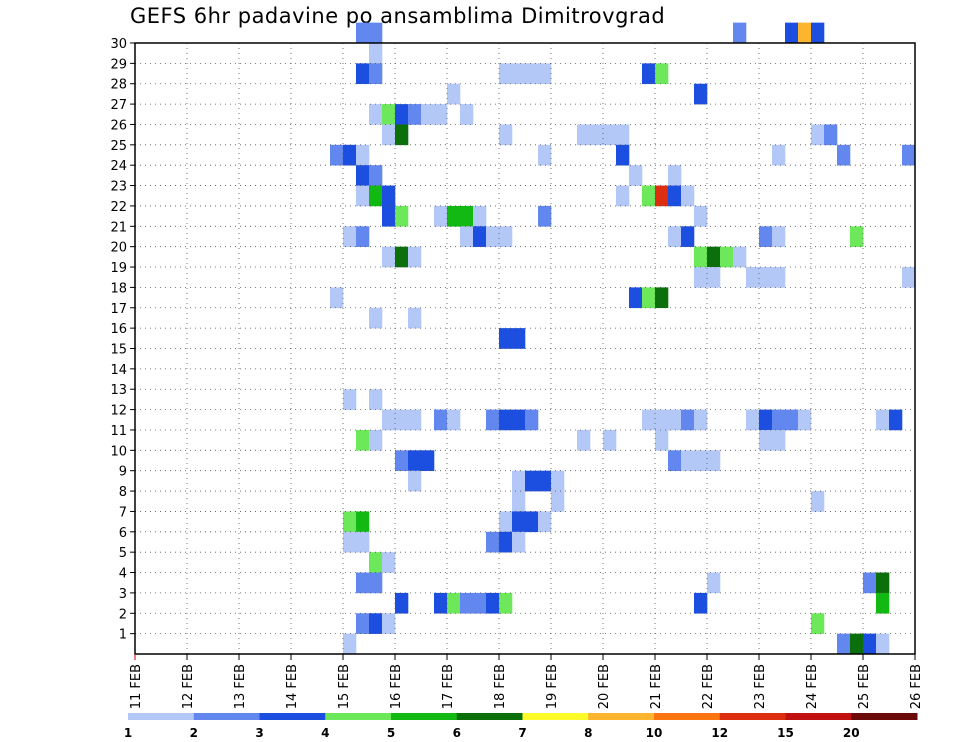 The image size is (960, 742). Describe the element at coordinates (118, 431) in the screenshot. I see `y-tick-label: 11` at that location.